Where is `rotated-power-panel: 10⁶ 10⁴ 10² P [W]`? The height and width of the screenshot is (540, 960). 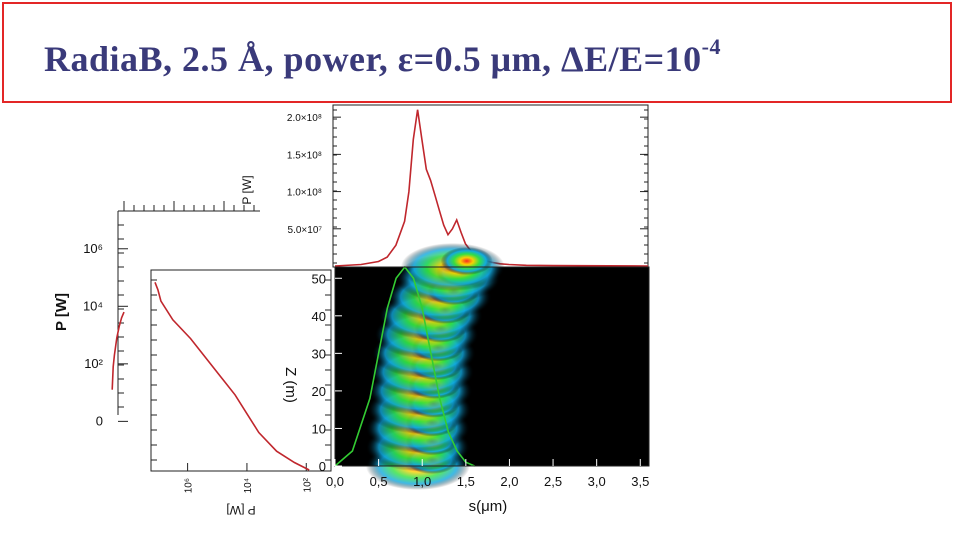
rotated-power-panel: 10⁶ 10⁴ 10² P [W] is located at coordinates (241, 393).